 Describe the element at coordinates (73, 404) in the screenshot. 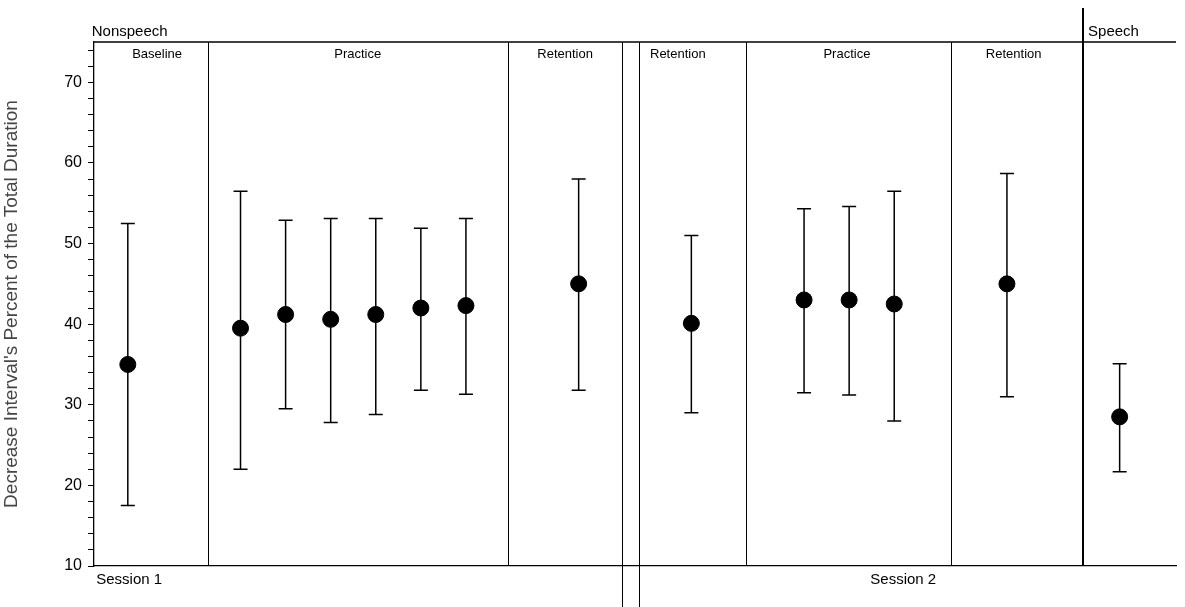

I see `y-tick-label: 30` at that location.